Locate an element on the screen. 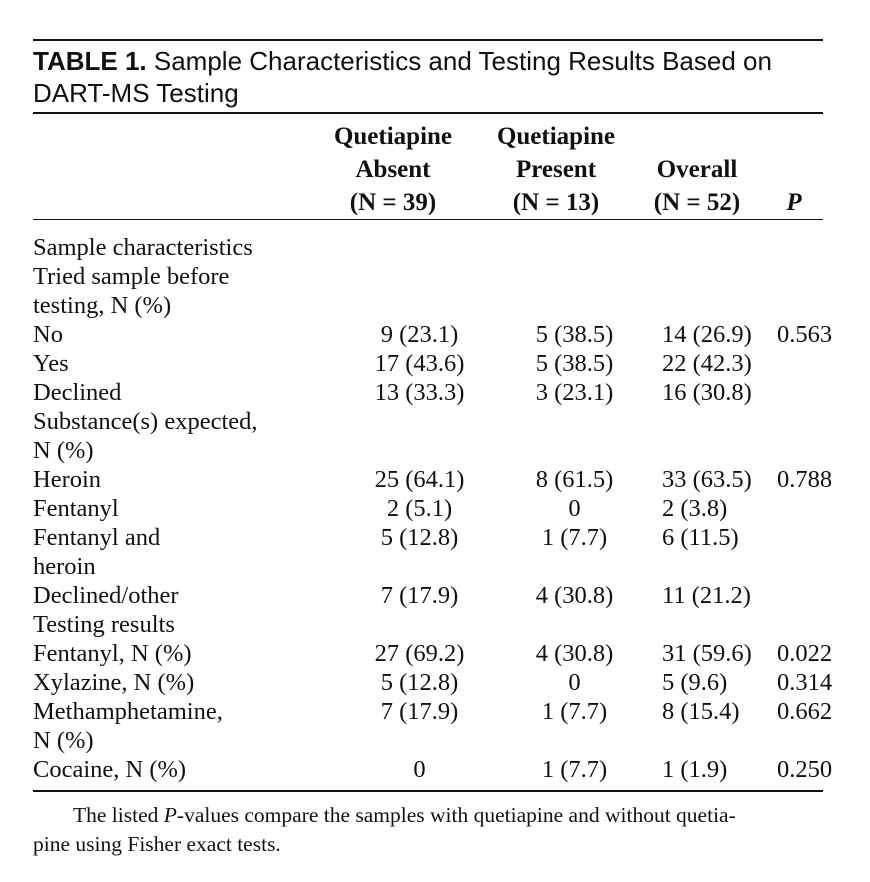 The height and width of the screenshot is (882, 870). row-label: No is located at coordinates (48, 334).